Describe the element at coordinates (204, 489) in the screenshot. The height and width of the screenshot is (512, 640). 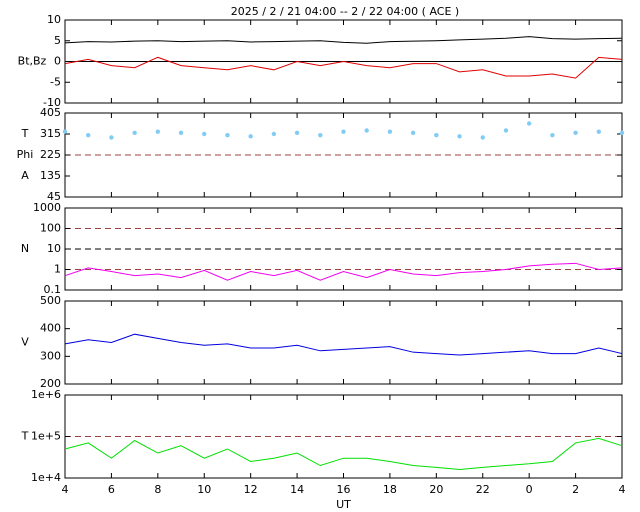
I see `x-tick-label: 10` at that location.